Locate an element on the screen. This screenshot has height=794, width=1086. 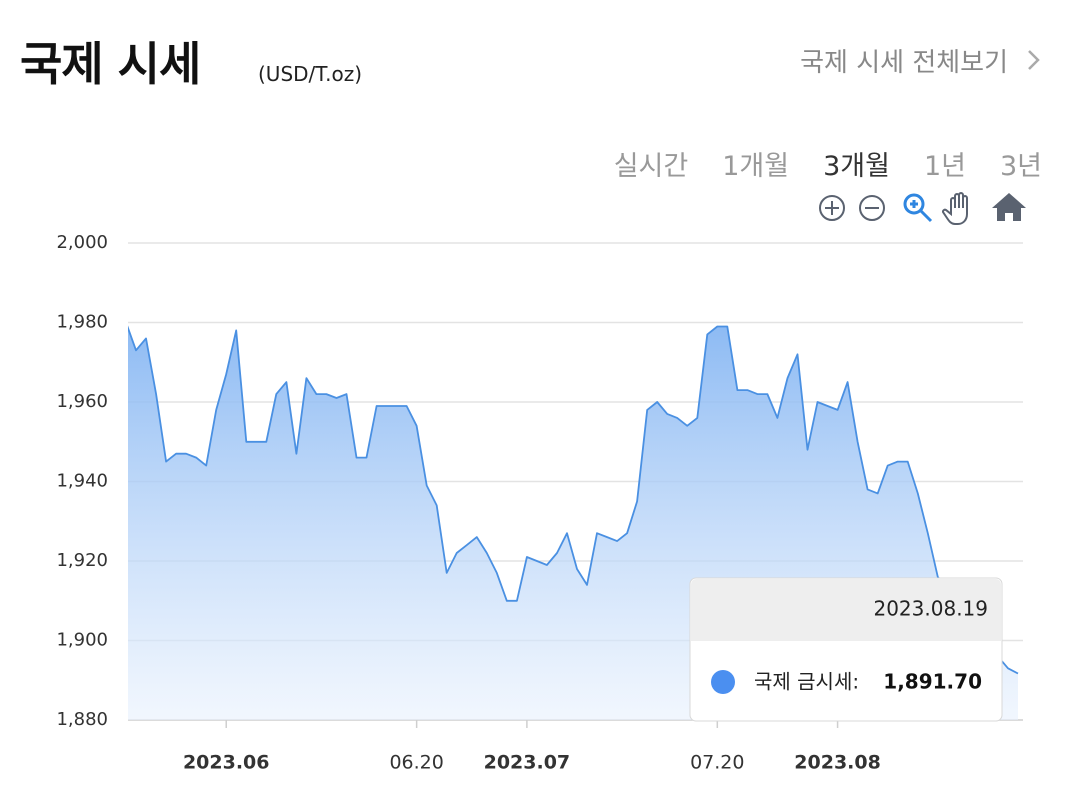
tooltip-dot is located at coordinates (723, 682).